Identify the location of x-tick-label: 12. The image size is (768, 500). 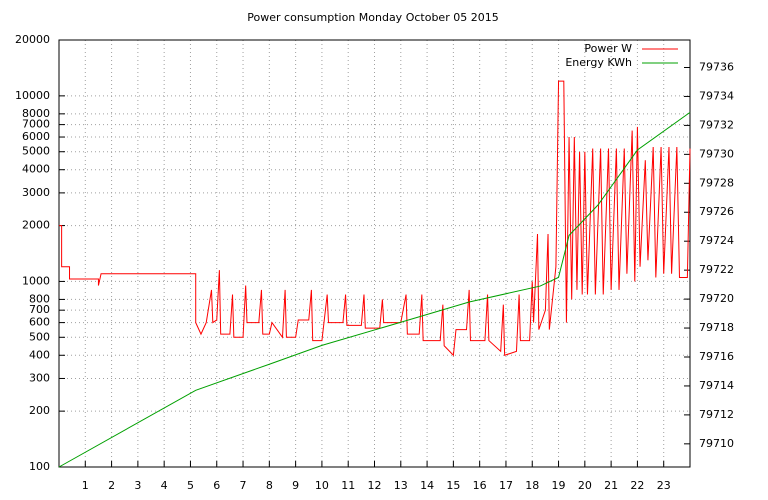
(375, 485).